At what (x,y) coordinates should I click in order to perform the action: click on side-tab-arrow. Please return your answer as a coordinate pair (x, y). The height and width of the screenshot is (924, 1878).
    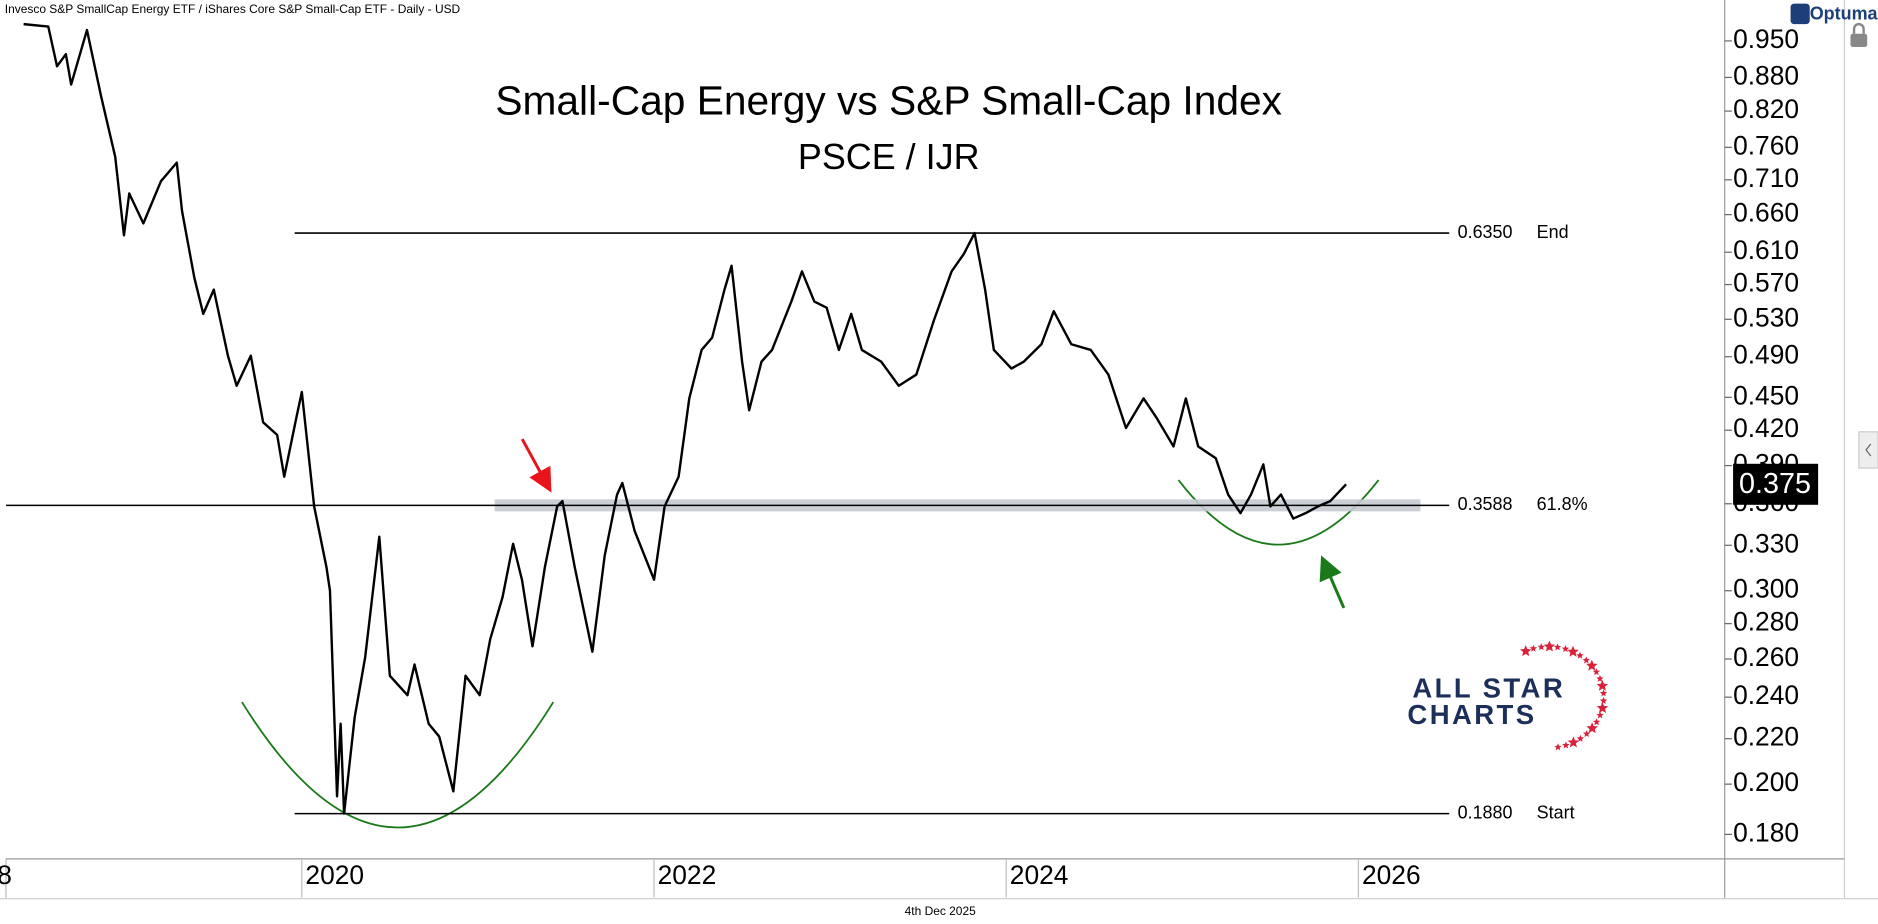
    Looking at the image, I should click on (1868, 450).